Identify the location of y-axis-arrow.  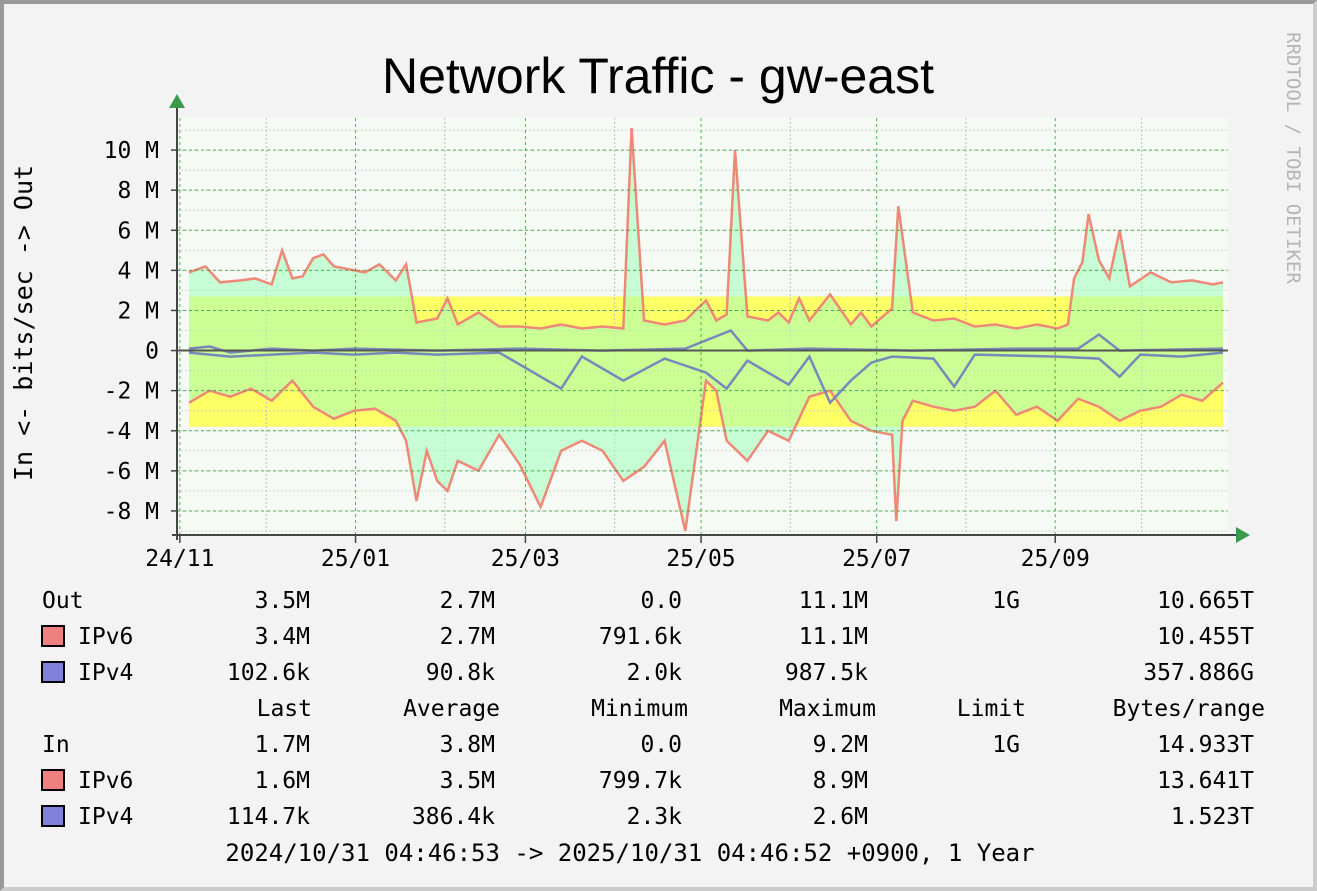
(177, 101).